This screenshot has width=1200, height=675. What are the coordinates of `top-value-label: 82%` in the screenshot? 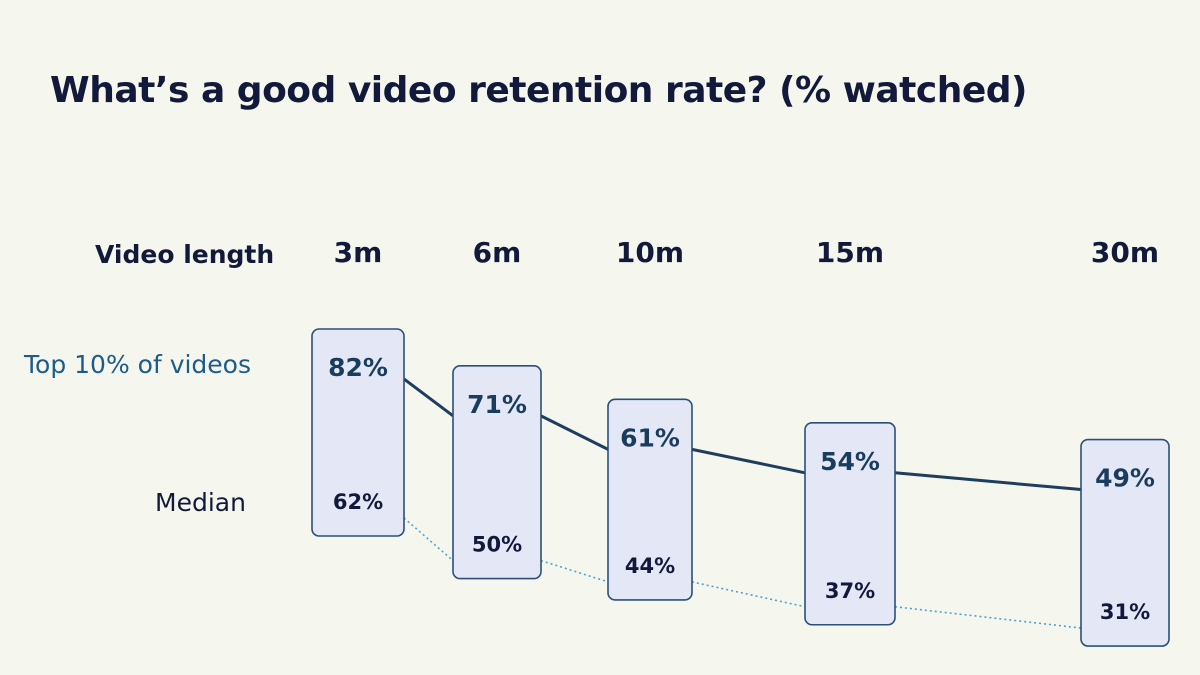 It's located at (358, 367).